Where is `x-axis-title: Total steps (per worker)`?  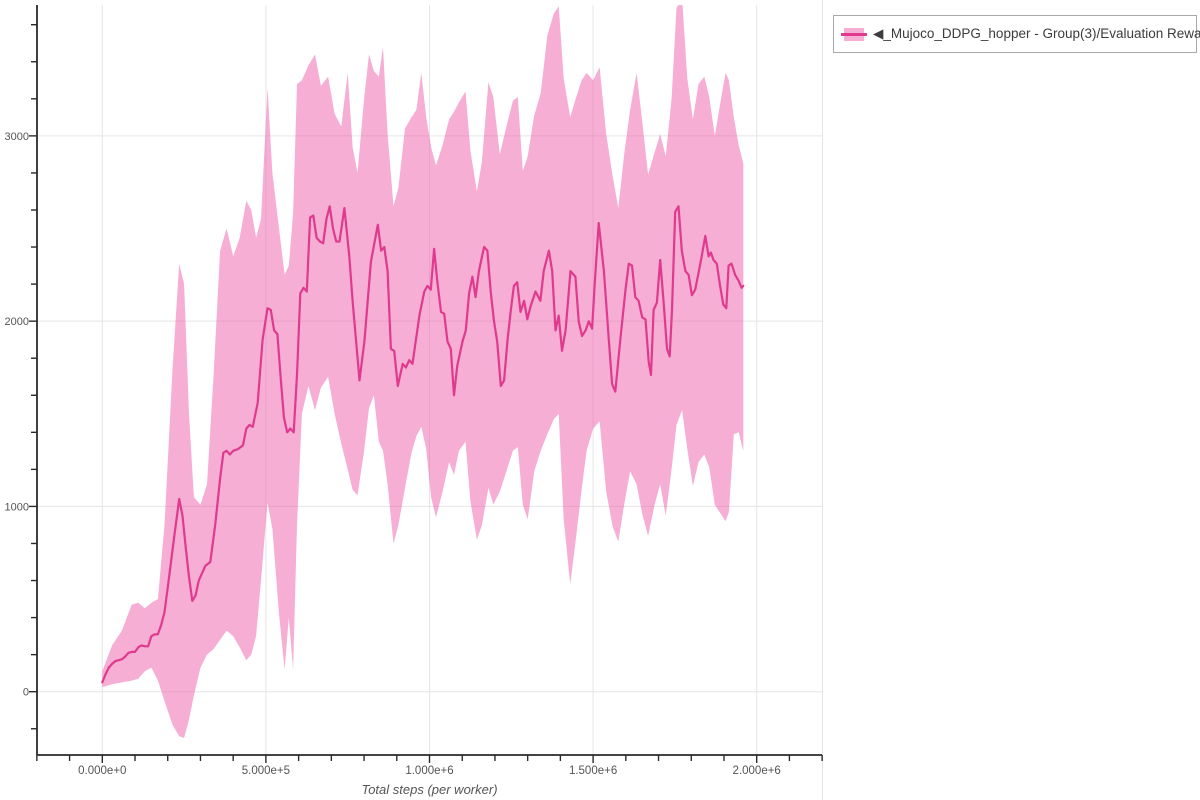 x-axis-title: Total steps (per worker) is located at coordinates (429, 789).